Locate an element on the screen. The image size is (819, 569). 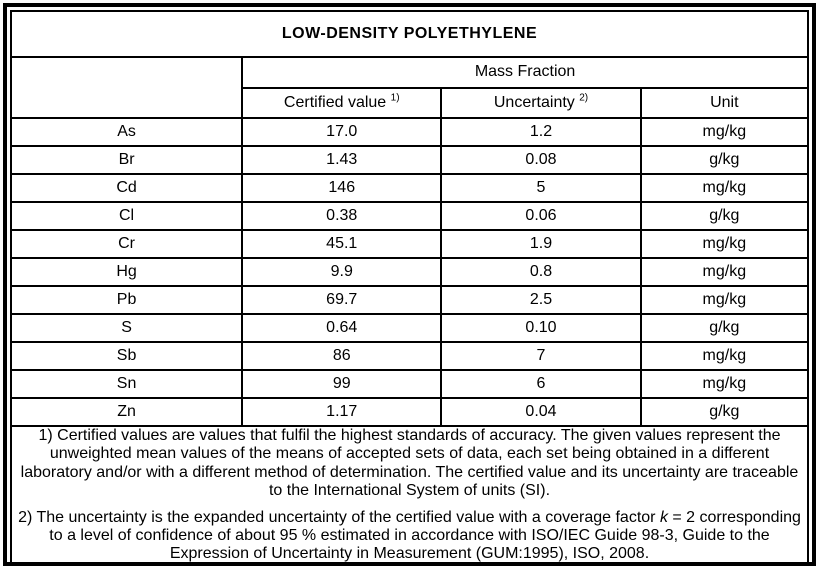
table-row: Zn 1.17 0.04 g/kg is located at coordinates (409, 412).